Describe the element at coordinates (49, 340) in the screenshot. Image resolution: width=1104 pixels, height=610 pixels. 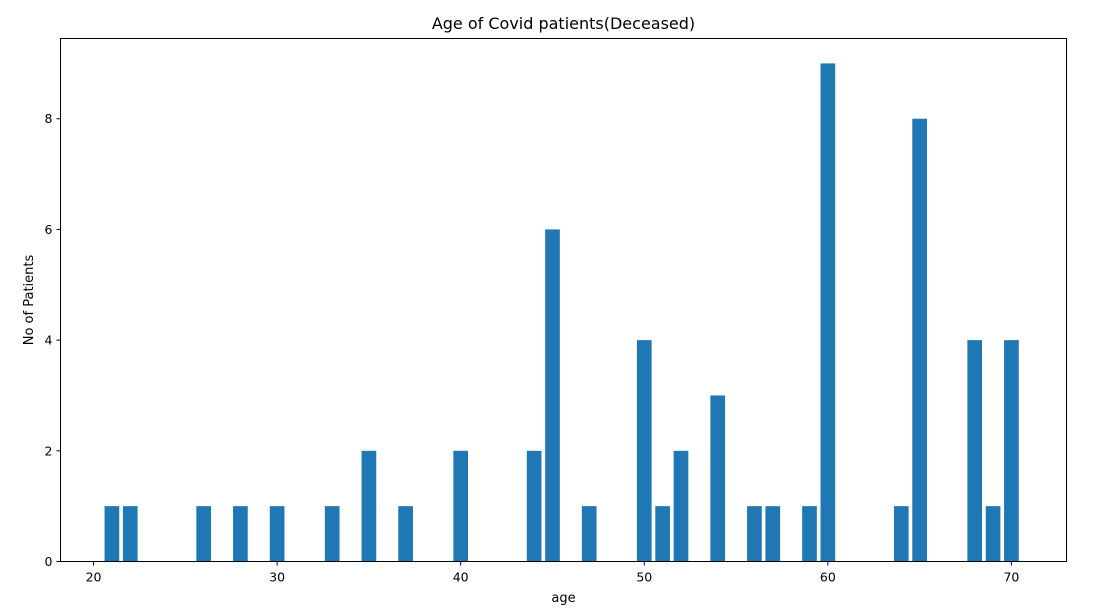
I see `y-tick-label: 4` at that location.